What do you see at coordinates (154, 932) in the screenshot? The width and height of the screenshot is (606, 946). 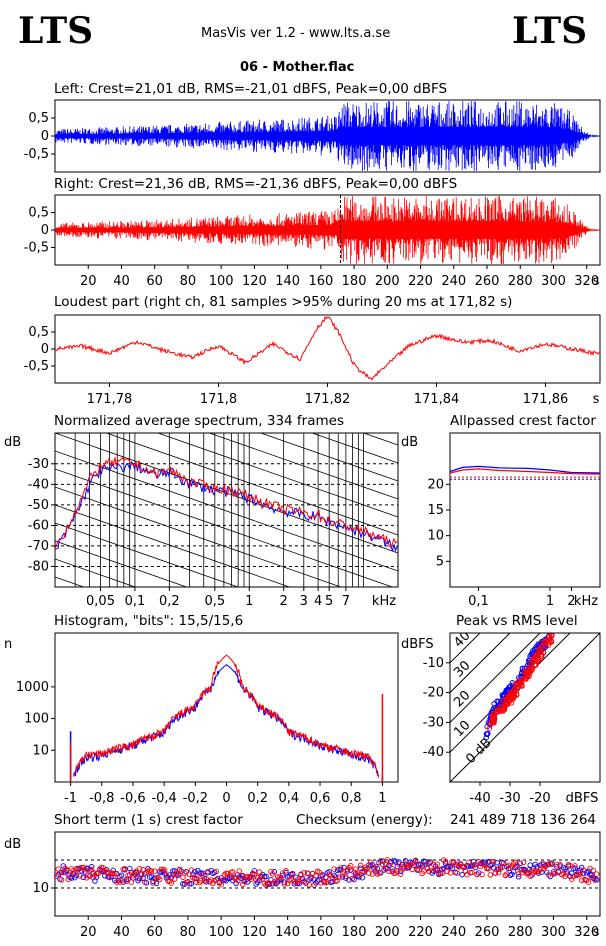 I see `short-term-xtick-label: 60` at bounding box center [154, 932].